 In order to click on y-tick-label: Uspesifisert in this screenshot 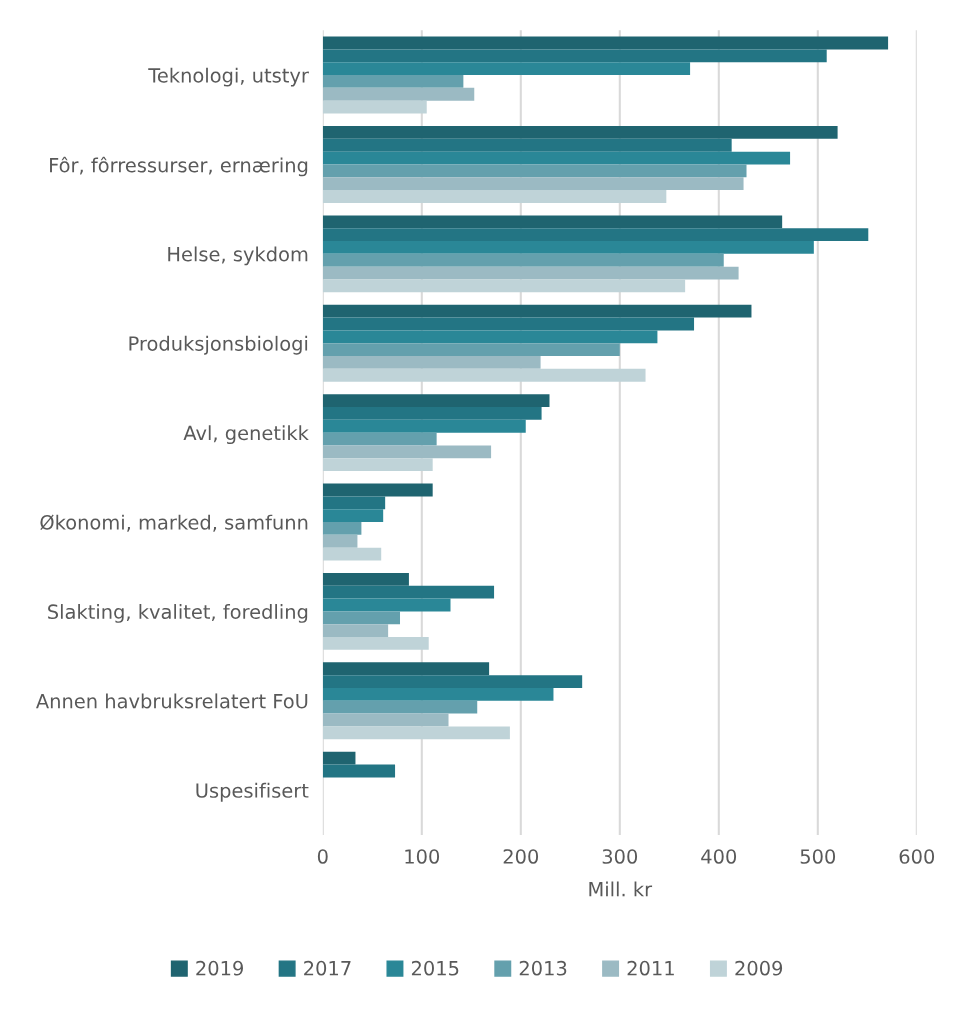, I will do `click(252, 792)`.